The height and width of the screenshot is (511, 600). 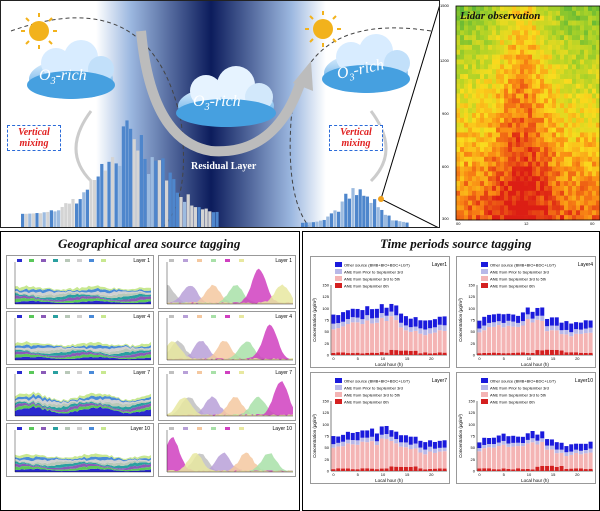 What do you see at coordinates (83, 349) in the screenshot?
I see `area-series` at bounding box center [83, 349].